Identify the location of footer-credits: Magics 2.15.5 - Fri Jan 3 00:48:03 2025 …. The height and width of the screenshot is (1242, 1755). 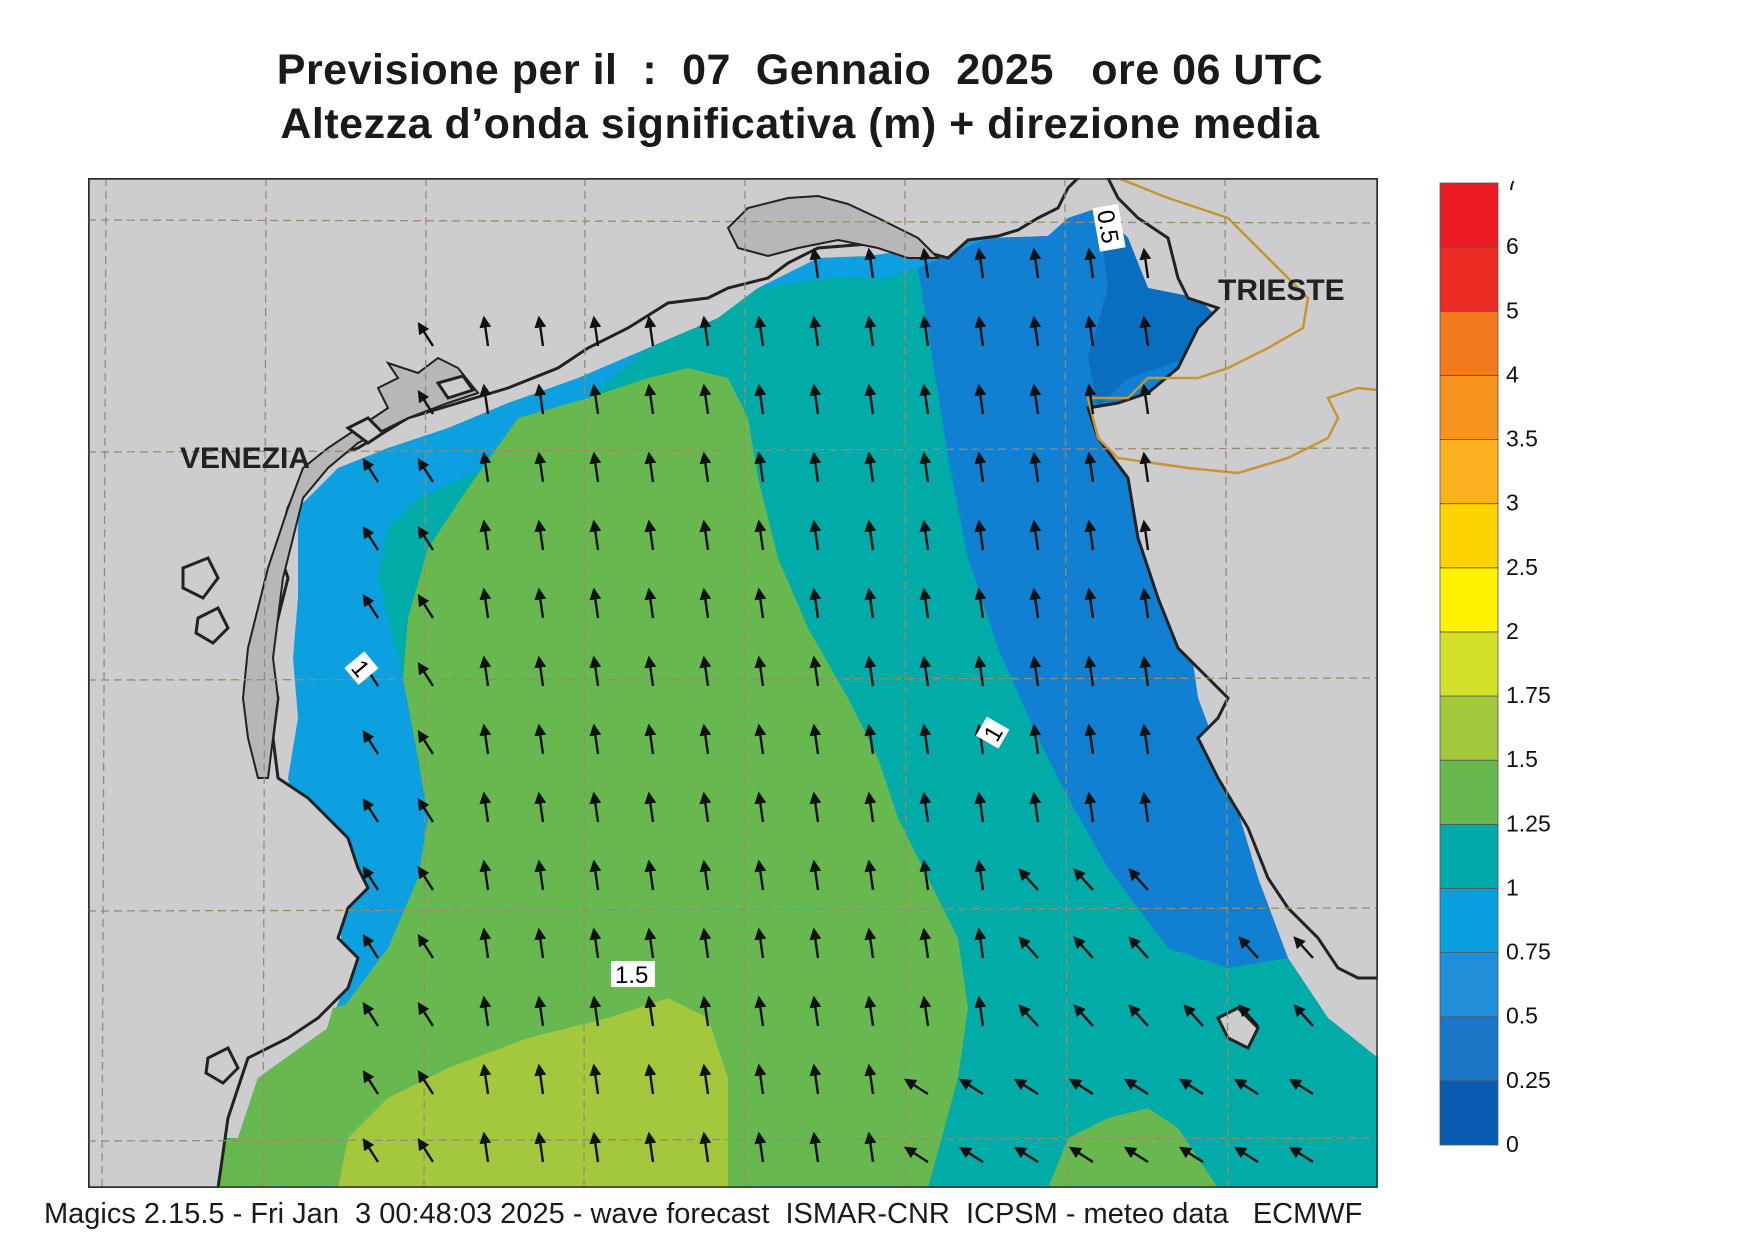
(703, 1214).